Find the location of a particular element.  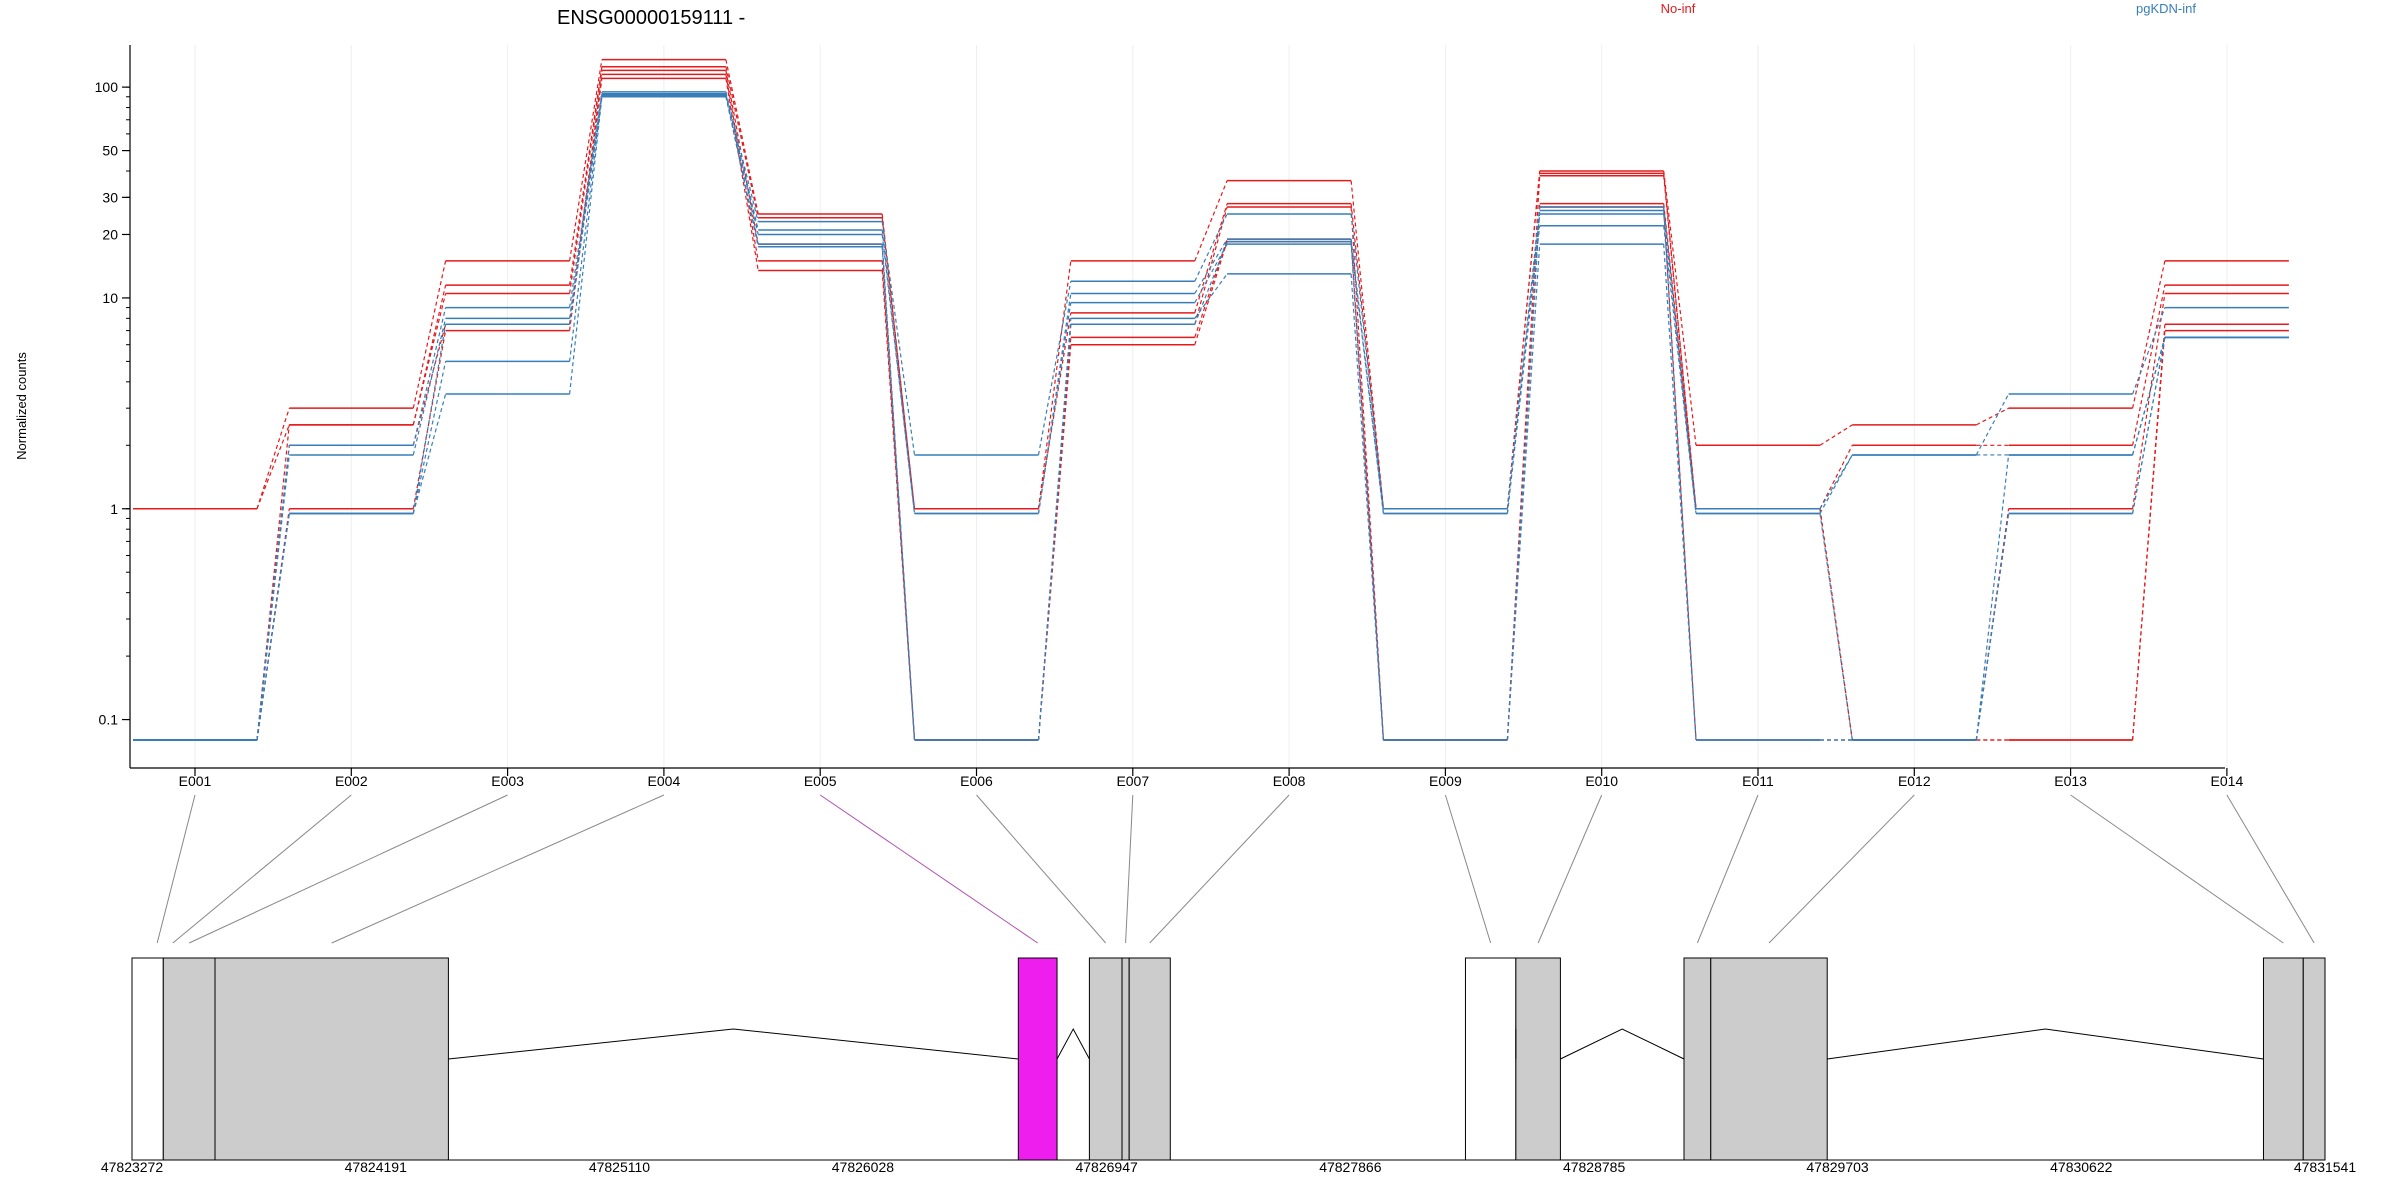

genomic-coordinate-label: 47826947 is located at coordinates (1106, 1167).